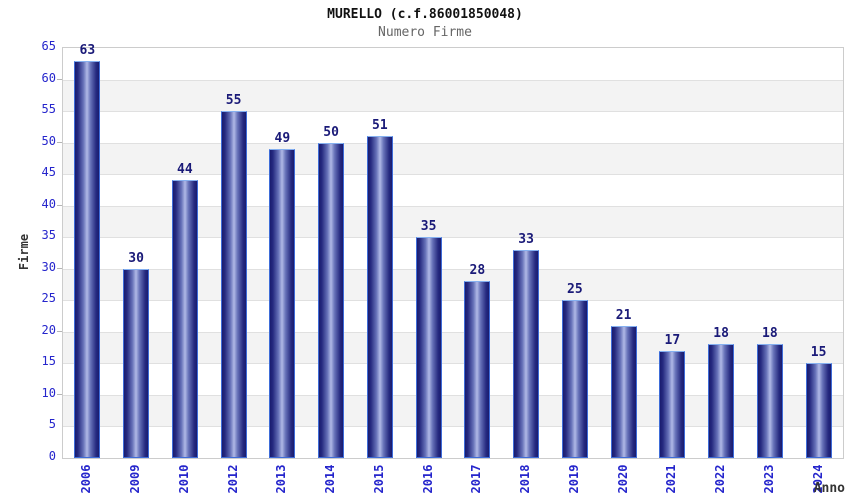 This screenshot has height=500, width=850. Describe the element at coordinates (428, 227) in the screenshot. I see `bar-value-label: 35` at that location.